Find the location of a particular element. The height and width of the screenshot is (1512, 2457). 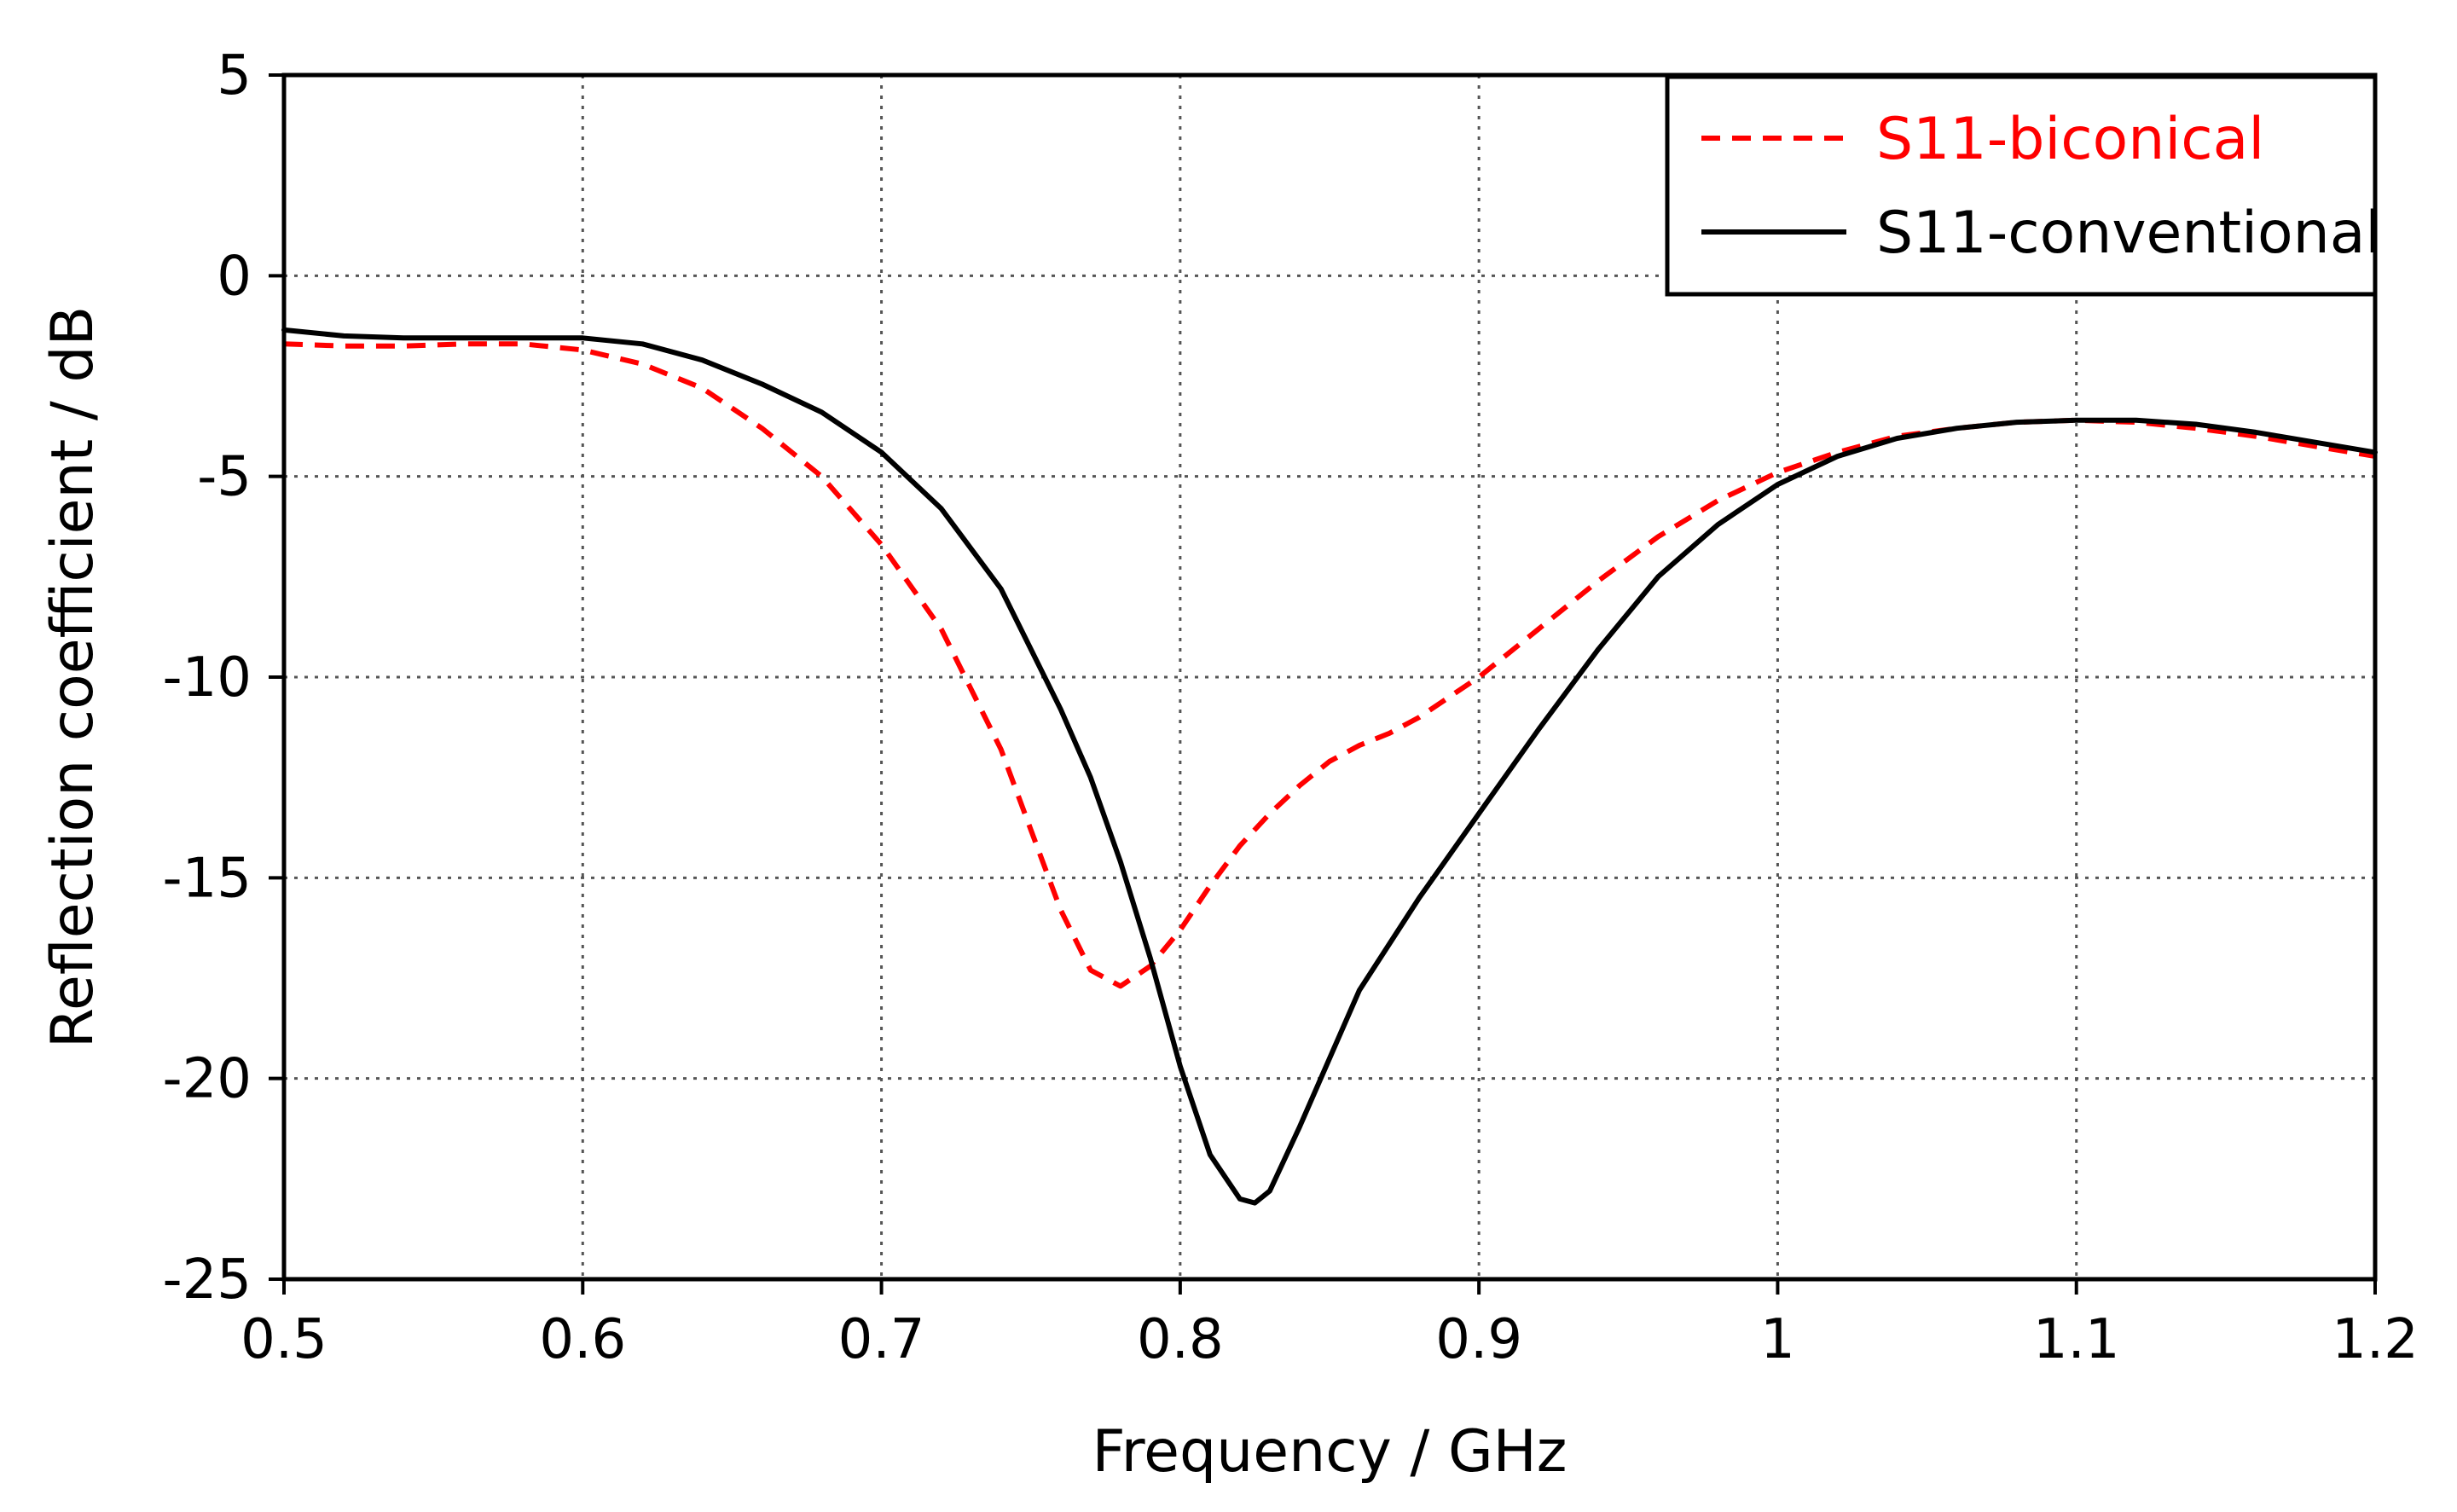

legend-box is located at coordinates (2021, 185).